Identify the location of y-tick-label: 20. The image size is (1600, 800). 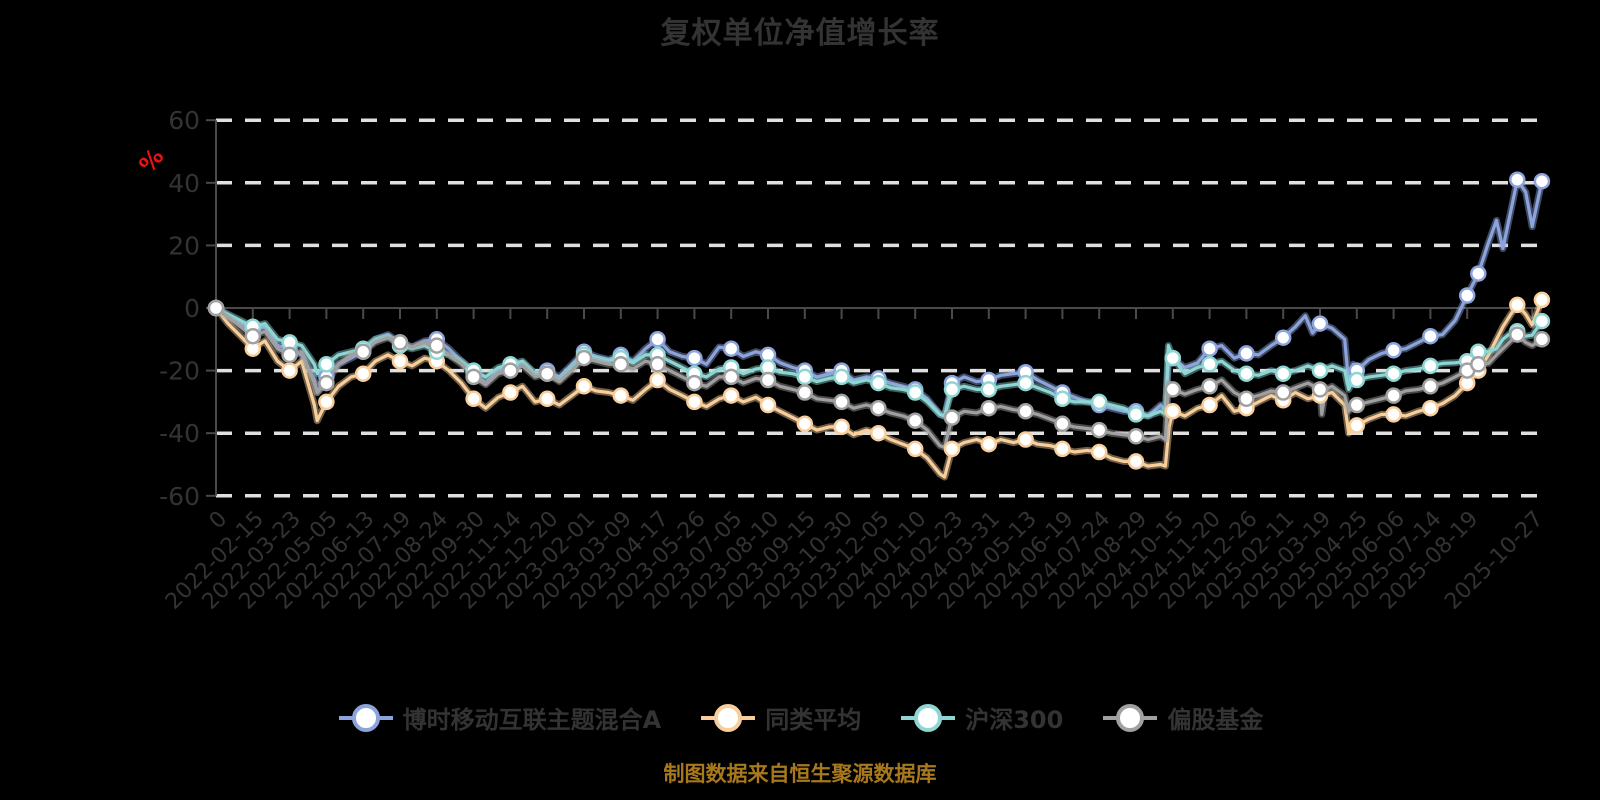
(184, 245).